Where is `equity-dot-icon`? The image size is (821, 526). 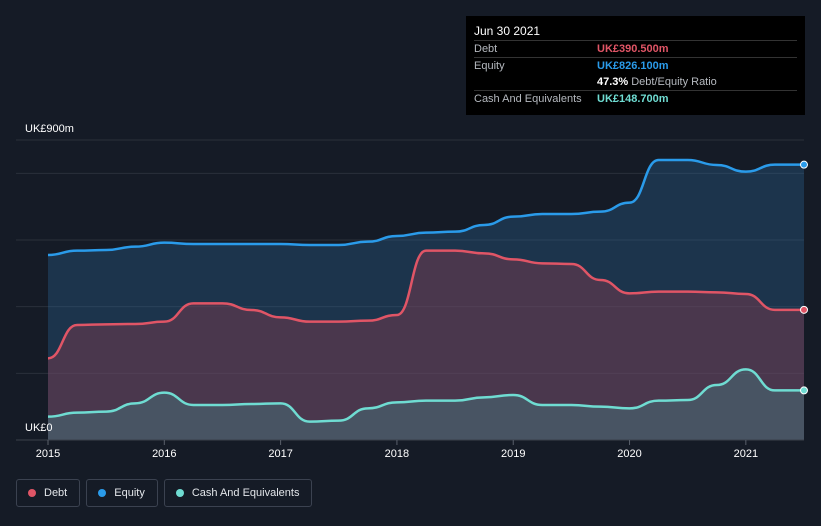
equity-dot-icon is located at coordinates (102, 493).